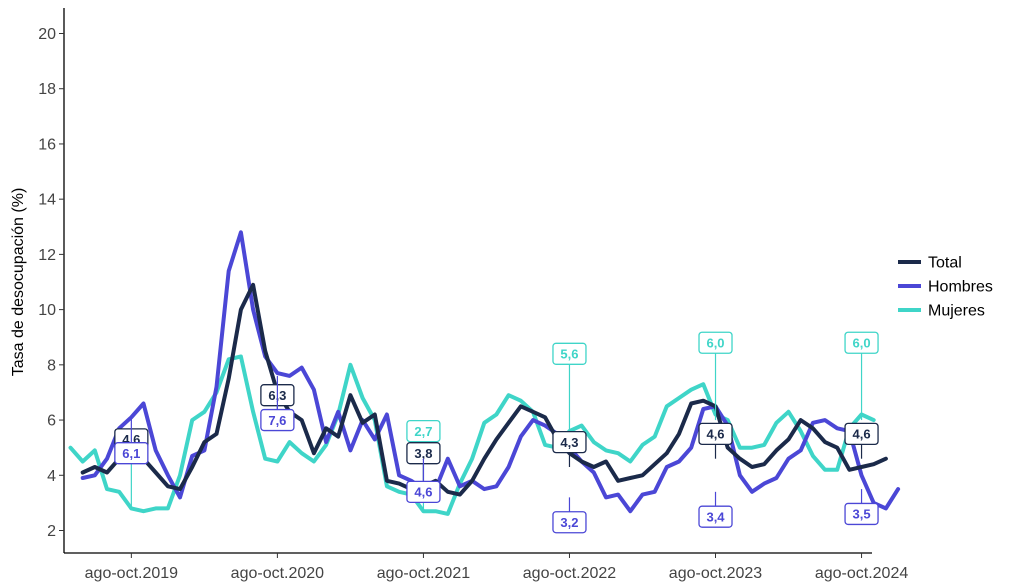 This screenshot has width=1013, height=582. I want to click on data-label-hombres: 3,2, so click(569, 515).